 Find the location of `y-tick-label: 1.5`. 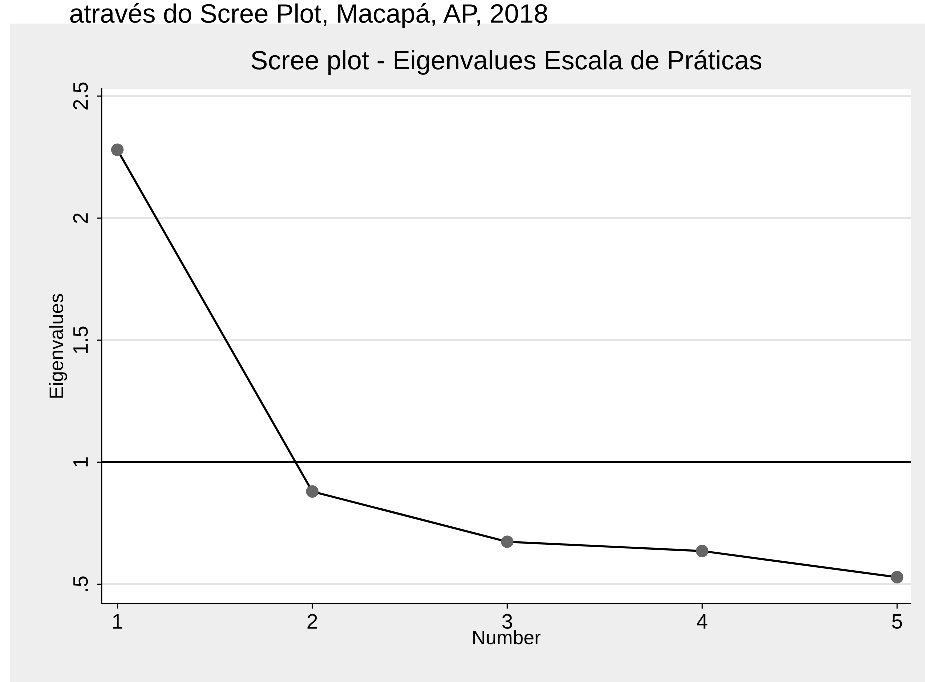

y-tick-label: 1.5 is located at coordinates (81, 340).